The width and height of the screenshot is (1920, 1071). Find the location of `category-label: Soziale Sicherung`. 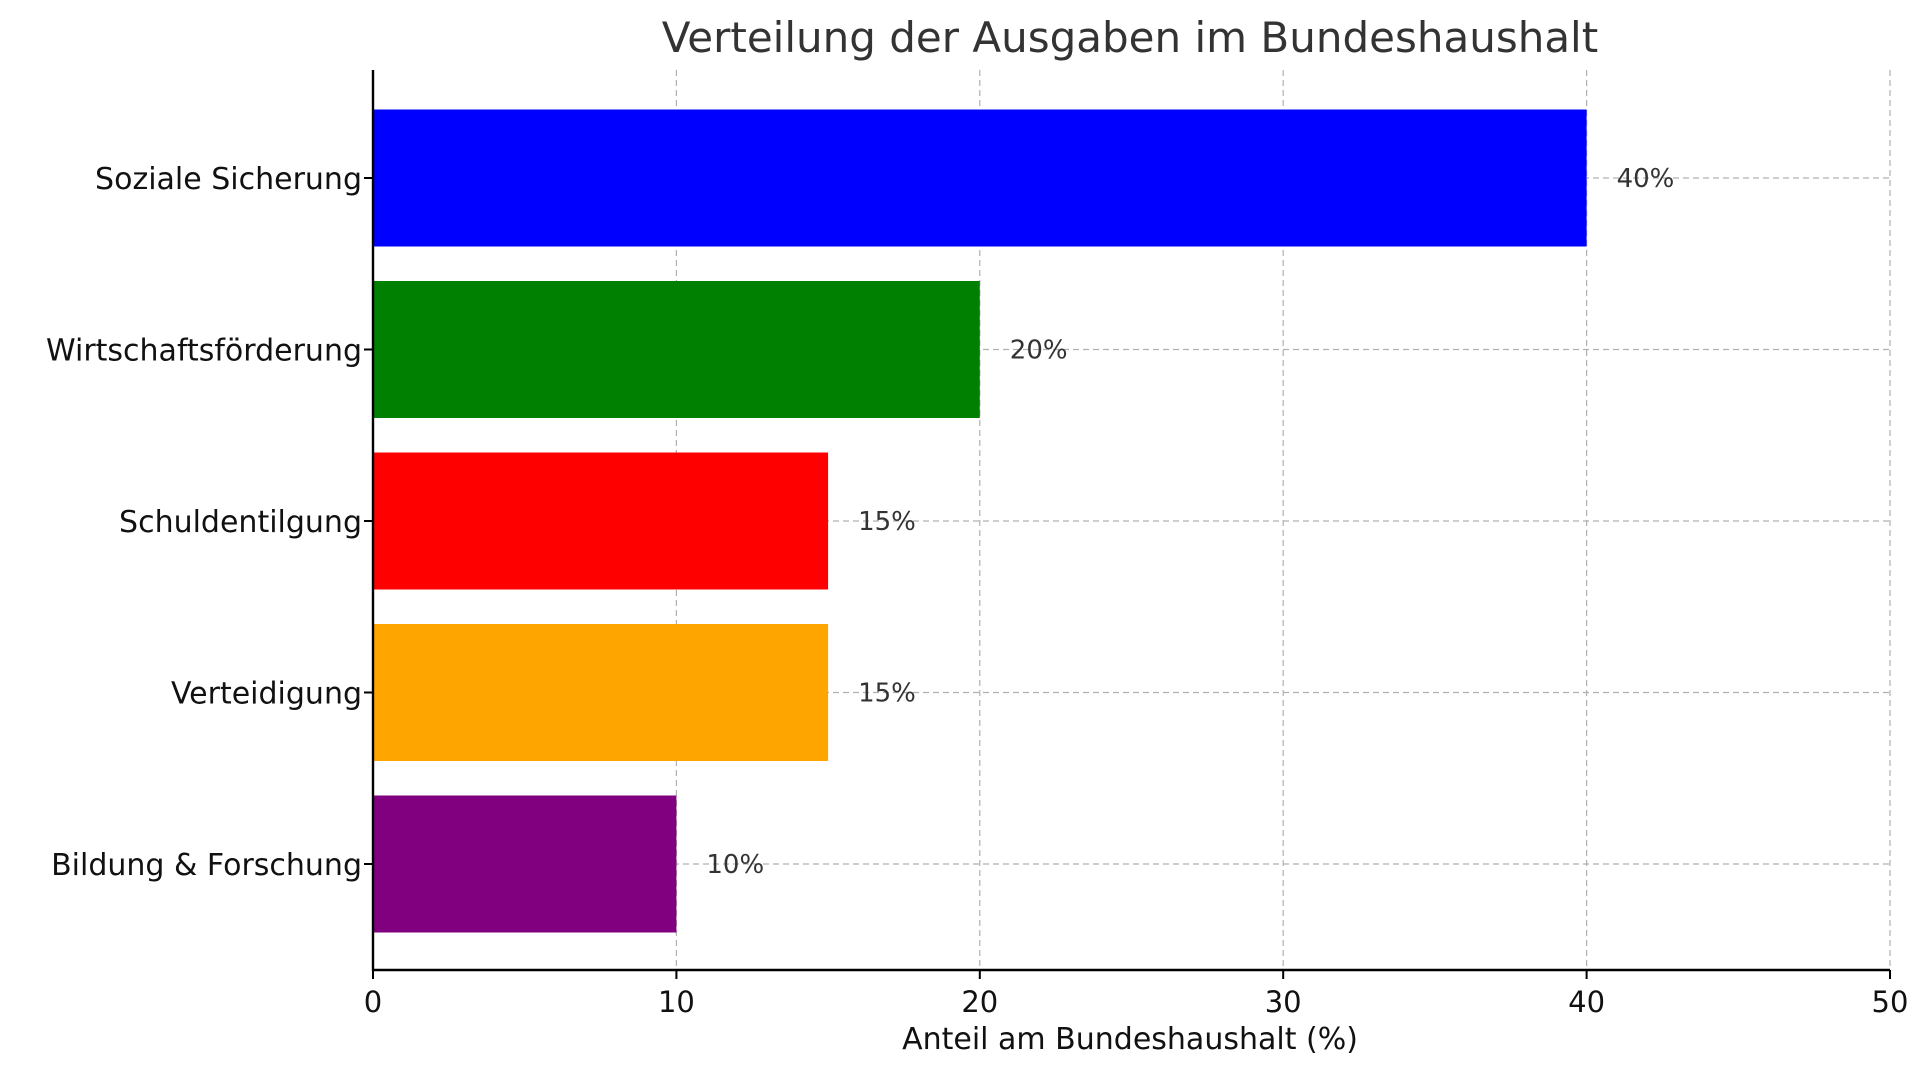

category-label: Soziale Sicherung is located at coordinates (228, 179).